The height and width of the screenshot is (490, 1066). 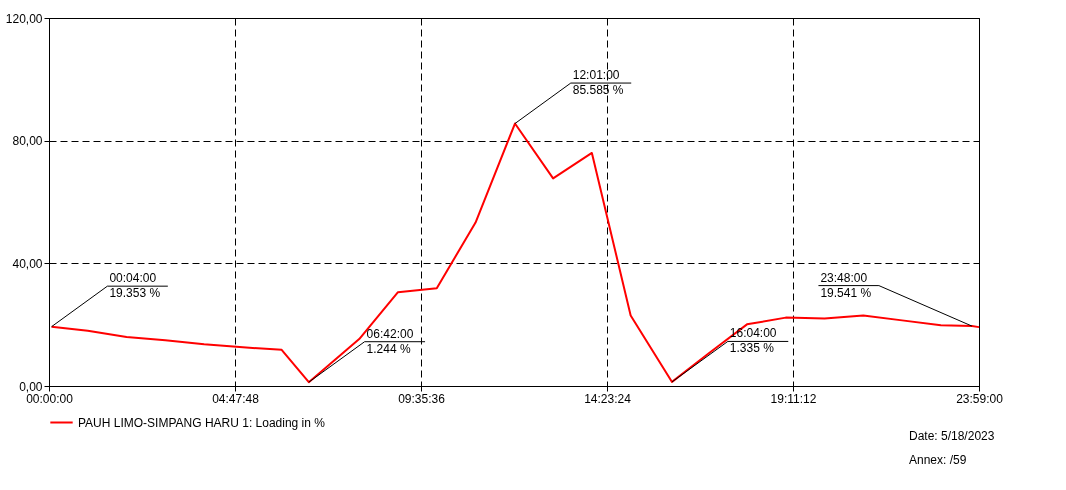 What do you see at coordinates (598, 83) in the screenshot?
I see `annotation: 12:01:00 85.585 %` at bounding box center [598, 83].